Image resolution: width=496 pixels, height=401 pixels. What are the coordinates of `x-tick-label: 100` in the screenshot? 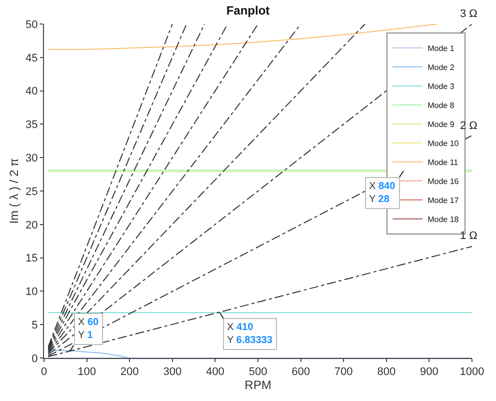 It's located at (87, 372).